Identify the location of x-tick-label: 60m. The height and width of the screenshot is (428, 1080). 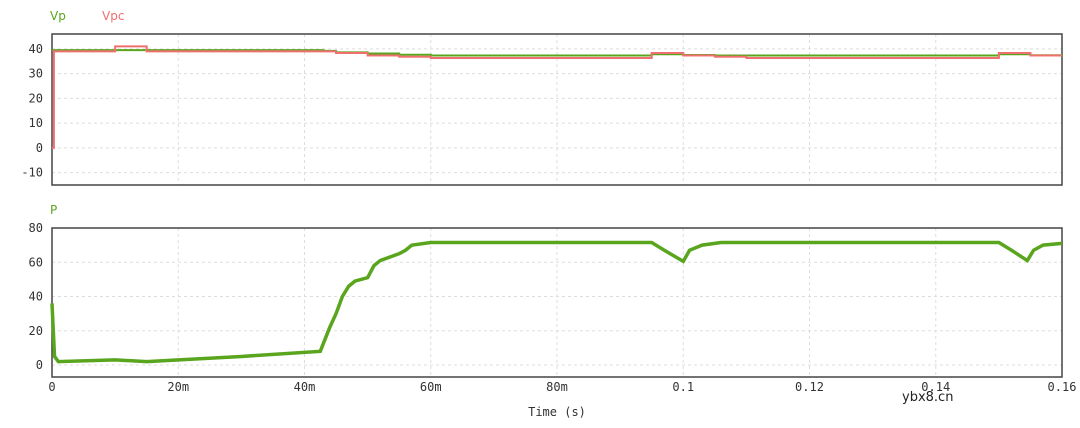
(431, 387).